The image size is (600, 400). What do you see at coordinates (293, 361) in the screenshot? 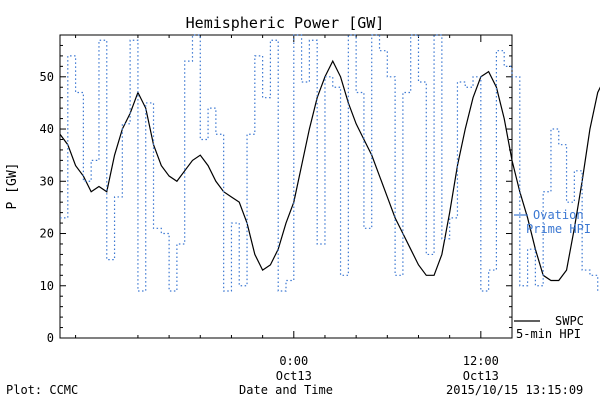
I see `x-tick-label-time: 0:00` at bounding box center [293, 361].